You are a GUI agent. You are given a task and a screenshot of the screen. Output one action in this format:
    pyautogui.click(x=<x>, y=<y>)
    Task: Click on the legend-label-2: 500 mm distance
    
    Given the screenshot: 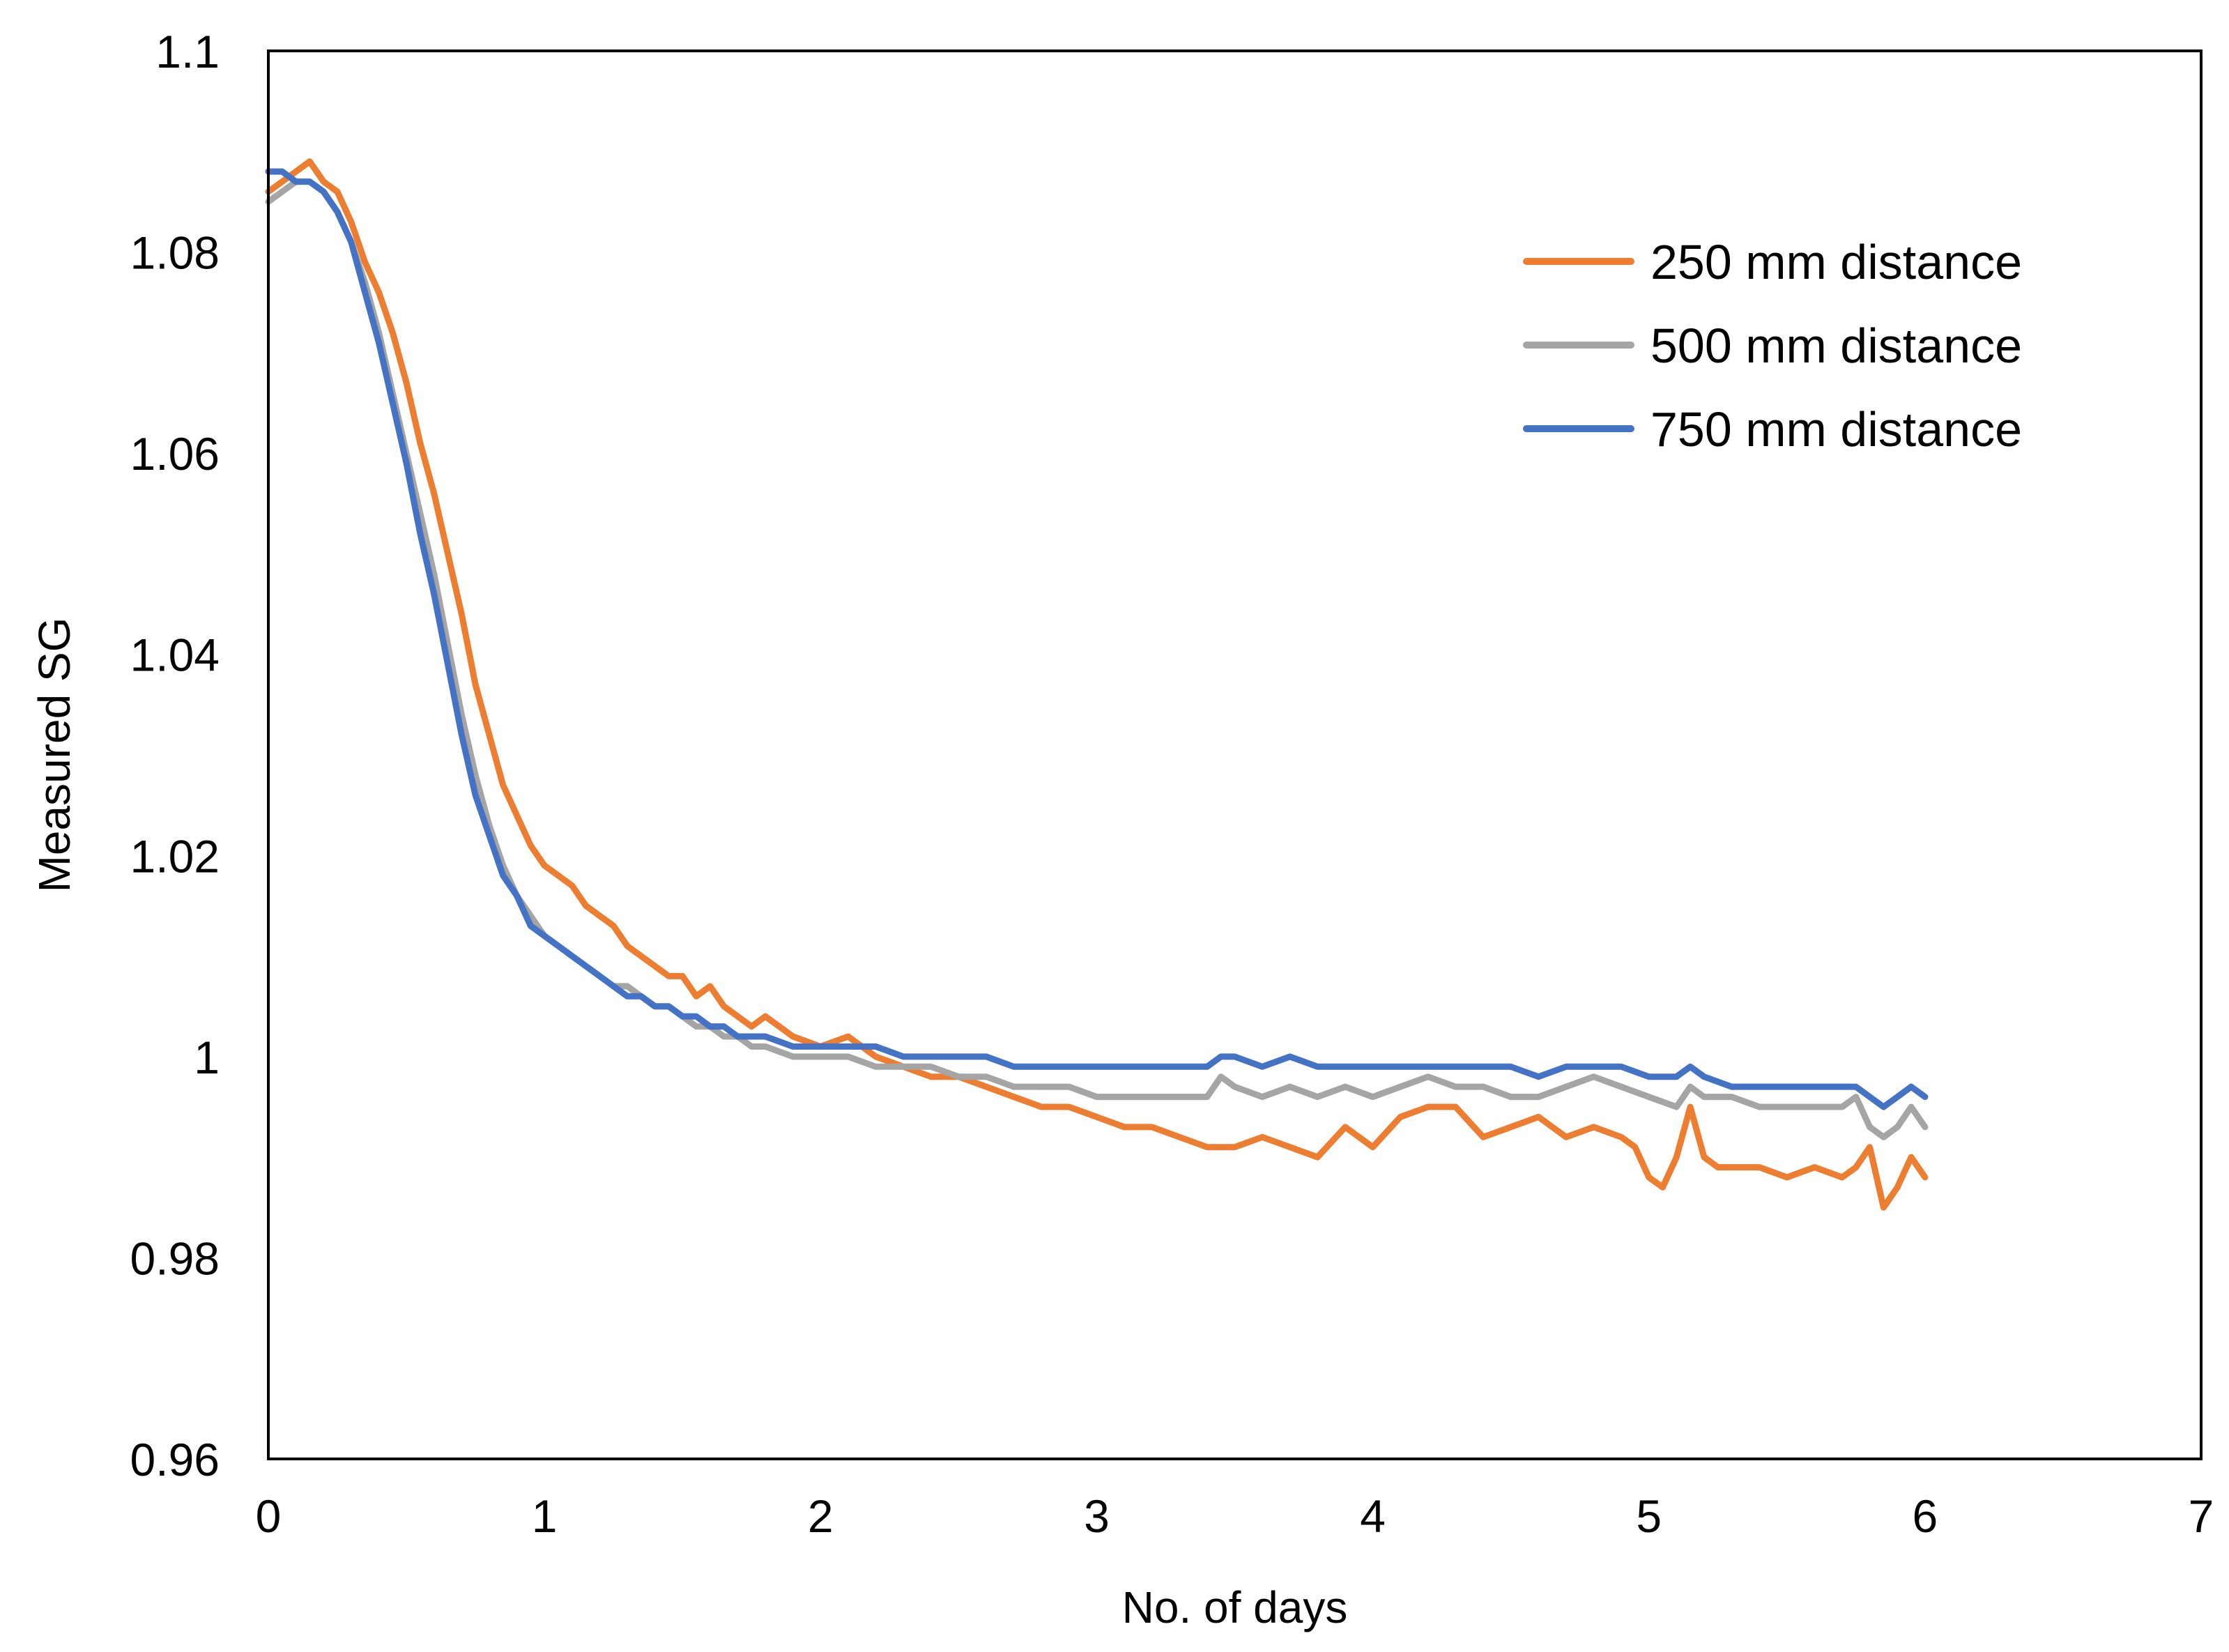 What is the action you would take?
    pyautogui.click(x=1836, y=346)
    